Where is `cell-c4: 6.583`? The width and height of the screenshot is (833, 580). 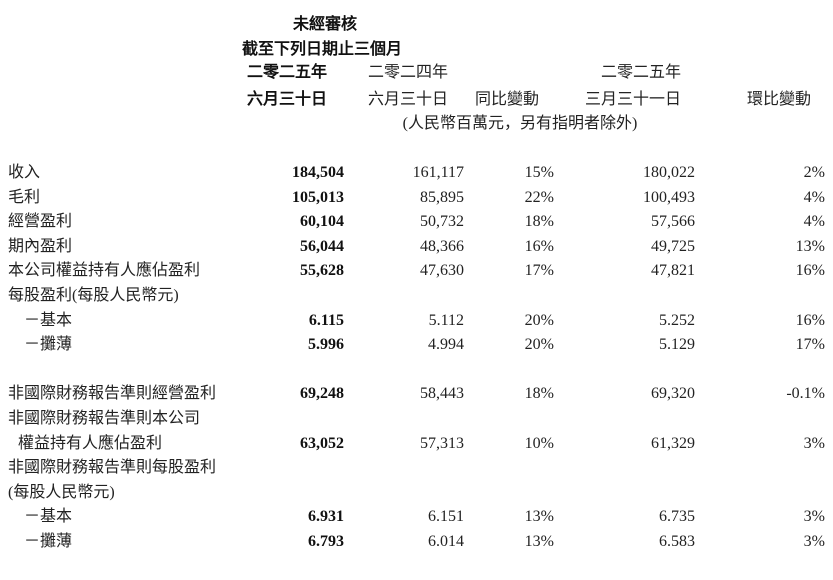 cell-c4: 6.583 is located at coordinates (677, 541).